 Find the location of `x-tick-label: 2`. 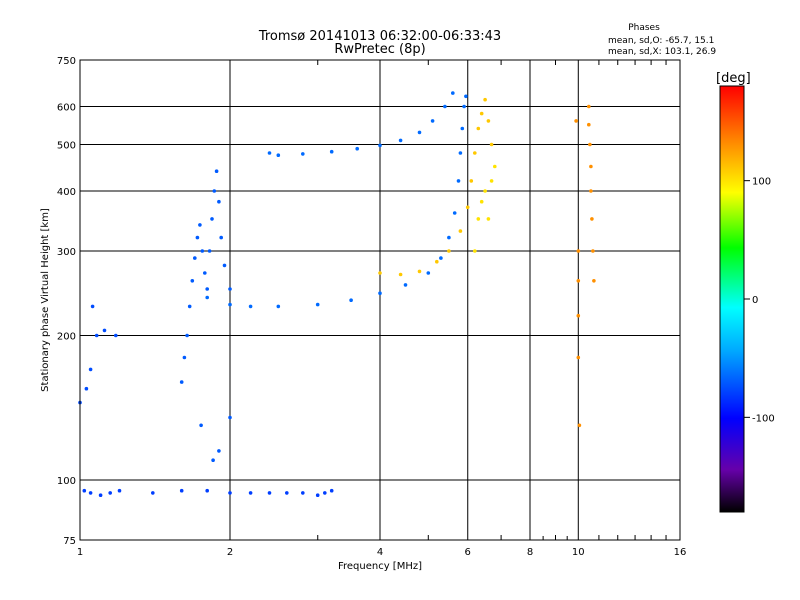

x-tick-label: 2 is located at coordinates (230, 552).